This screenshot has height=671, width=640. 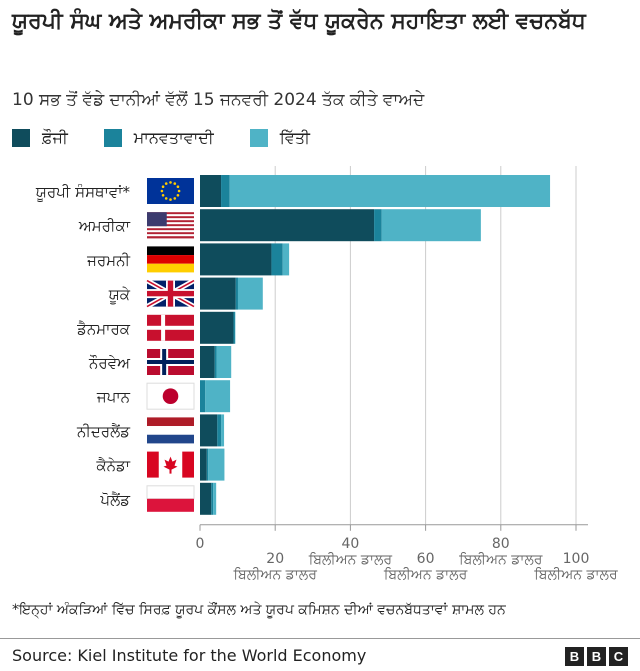 I want to click on category-label: ਕੈਨੇਡਾ, so click(x=112, y=466).